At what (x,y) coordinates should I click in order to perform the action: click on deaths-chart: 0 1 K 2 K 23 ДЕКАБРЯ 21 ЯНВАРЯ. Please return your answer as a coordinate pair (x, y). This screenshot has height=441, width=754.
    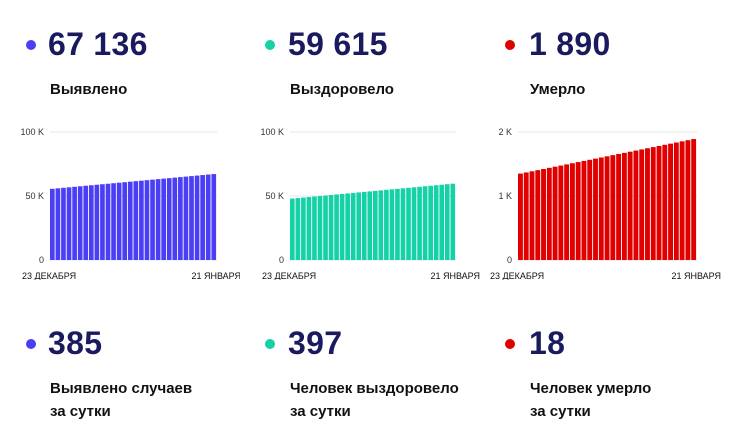
    Looking at the image, I should click on (605, 203).